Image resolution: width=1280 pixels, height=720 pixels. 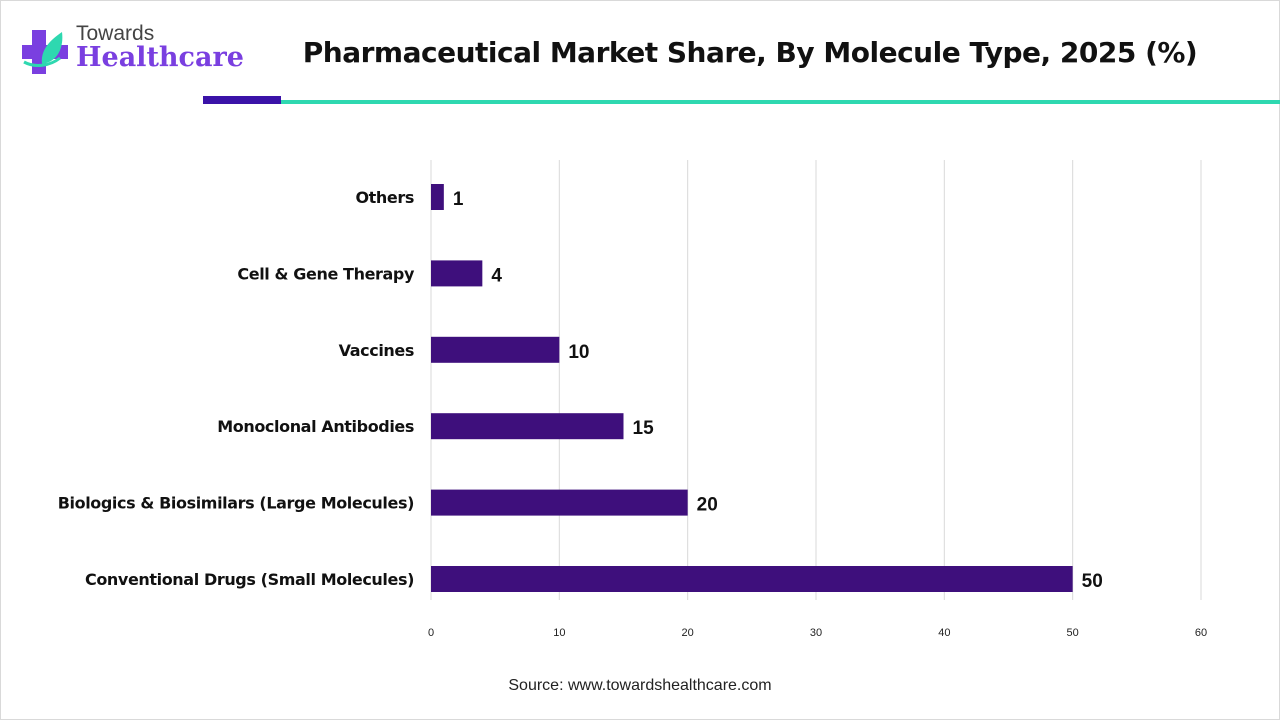 What do you see at coordinates (115, 33) in the screenshot?
I see `logo-line1: Towards` at bounding box center [115, 33].